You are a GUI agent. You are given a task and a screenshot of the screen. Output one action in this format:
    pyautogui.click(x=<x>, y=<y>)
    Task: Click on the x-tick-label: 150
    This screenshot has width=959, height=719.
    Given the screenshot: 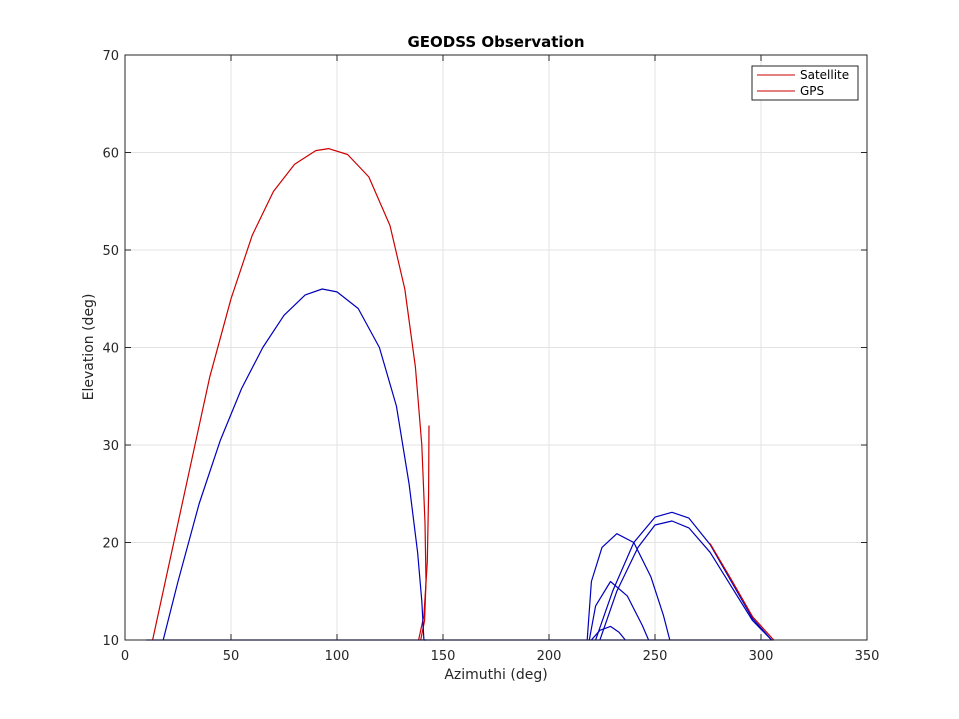 What is the action you would take?
    pyautogui.click(x=443, y=656)
    